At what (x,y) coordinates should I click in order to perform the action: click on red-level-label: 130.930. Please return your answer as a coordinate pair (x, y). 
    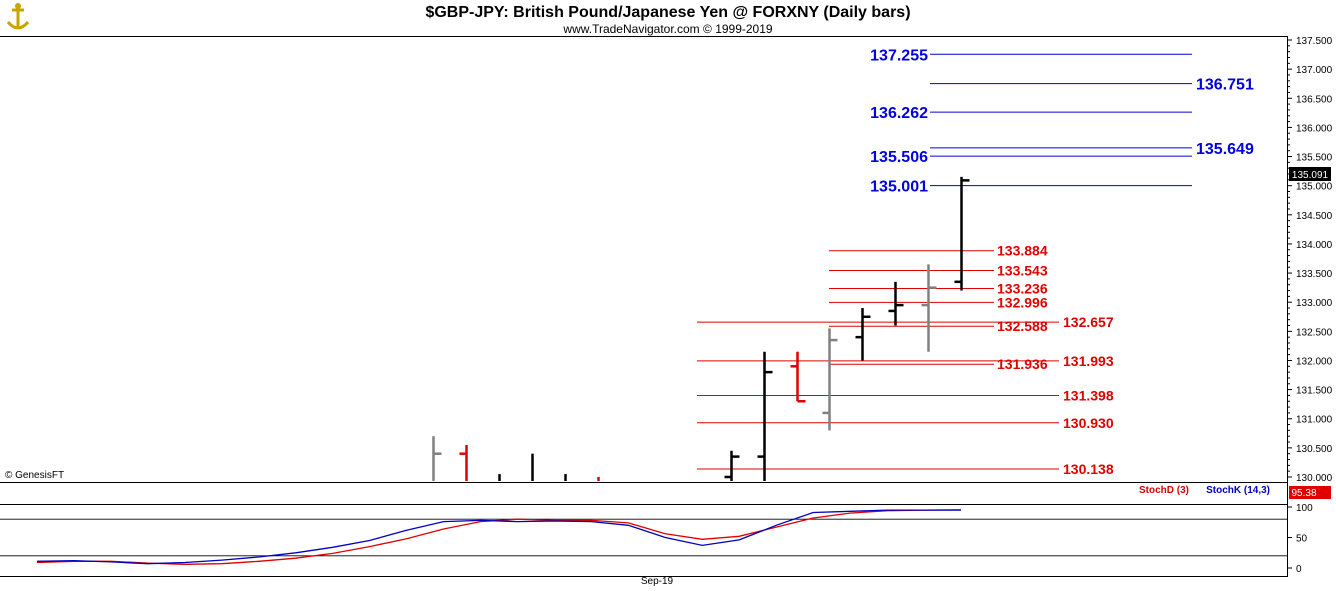
    Looking at the image, I should click on (1088, 423).